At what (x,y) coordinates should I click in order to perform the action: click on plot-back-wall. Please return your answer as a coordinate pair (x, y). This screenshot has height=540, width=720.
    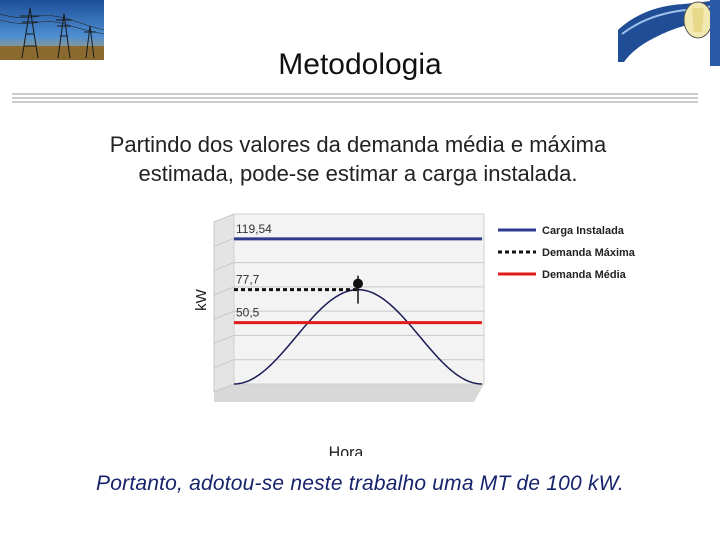
    Looking at the image, I should click on (359, 299).